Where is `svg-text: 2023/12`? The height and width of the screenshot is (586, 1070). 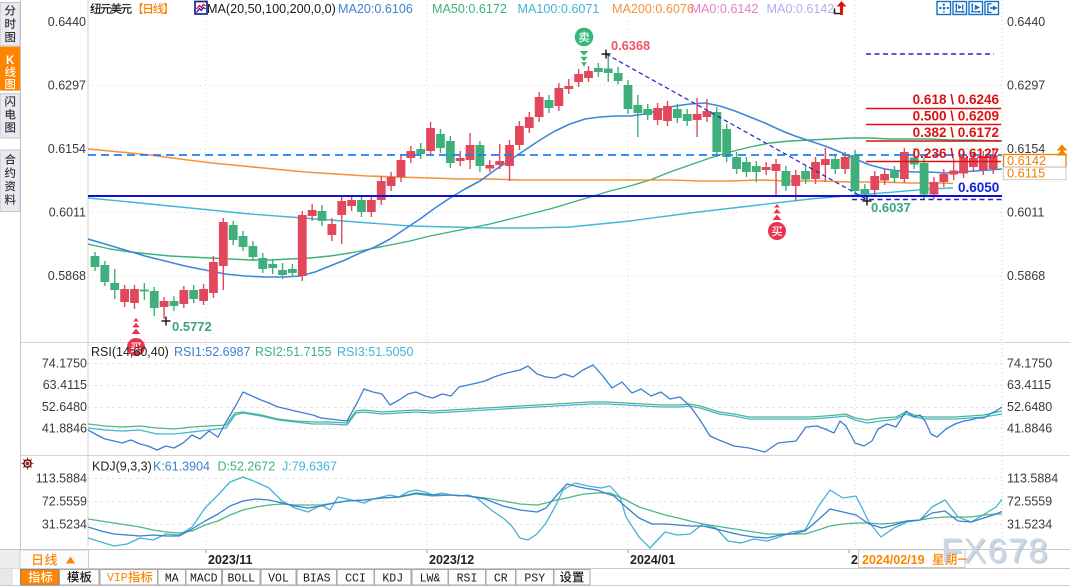 svg-text: 2023/12 is located at coordinates (451, 560).